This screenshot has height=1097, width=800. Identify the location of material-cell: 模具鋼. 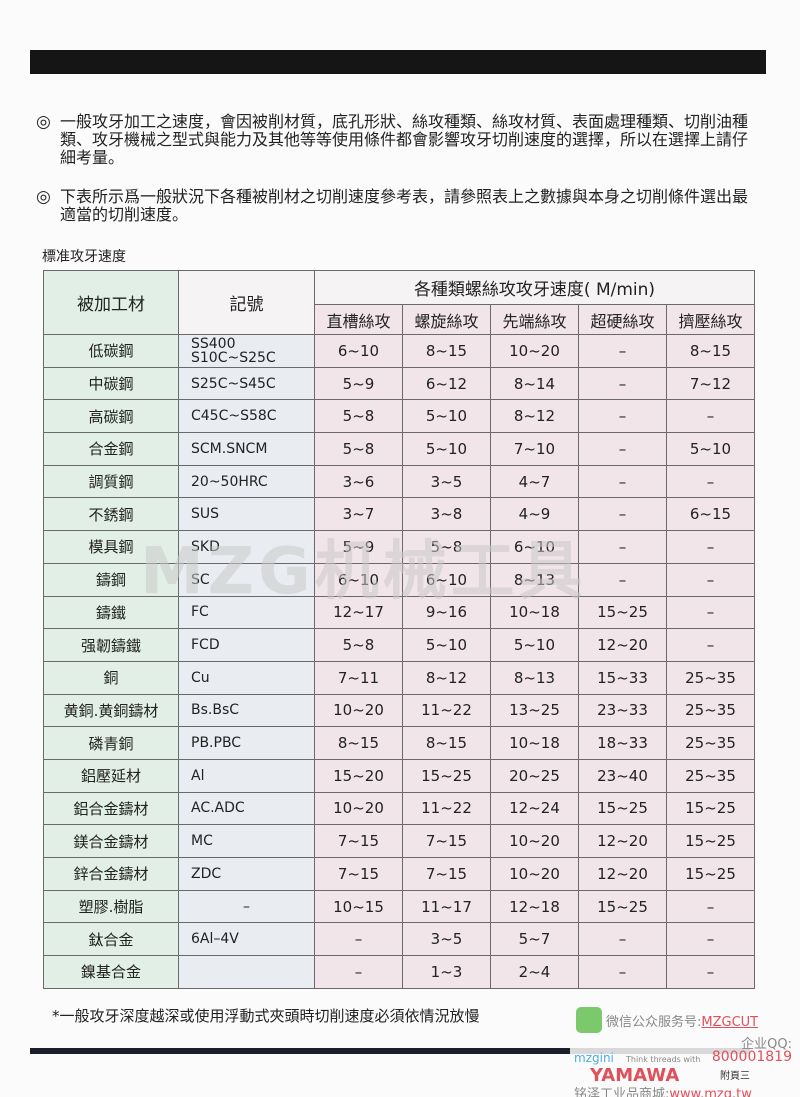
(111, 547).